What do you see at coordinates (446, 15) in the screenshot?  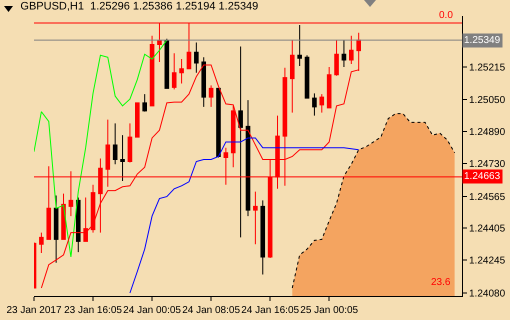 I see `annotation: 0.0` at bounding box center [446, 15].